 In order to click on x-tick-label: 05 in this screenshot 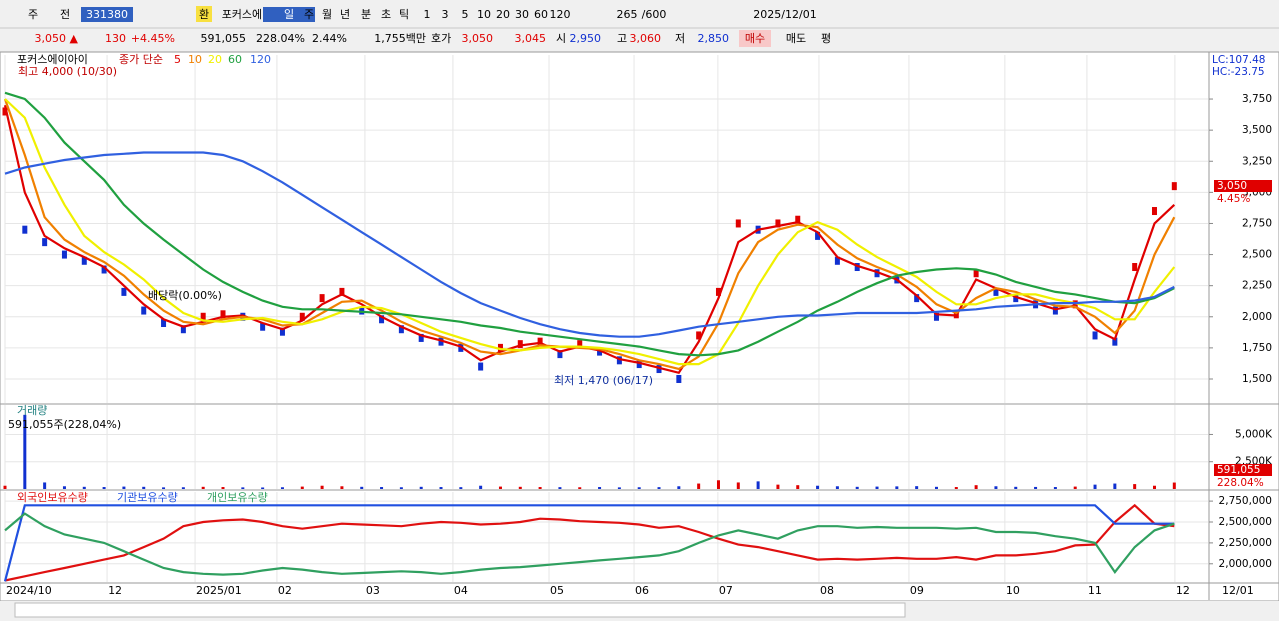, I will do `click(557, 590)`.